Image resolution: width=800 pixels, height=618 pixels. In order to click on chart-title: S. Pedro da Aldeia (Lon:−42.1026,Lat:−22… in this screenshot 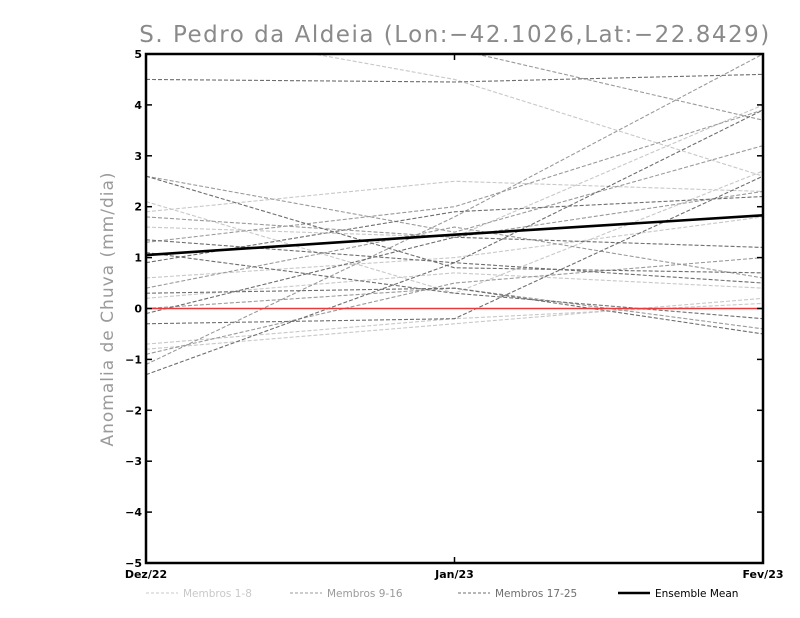, I will do `click(455, 35)`.